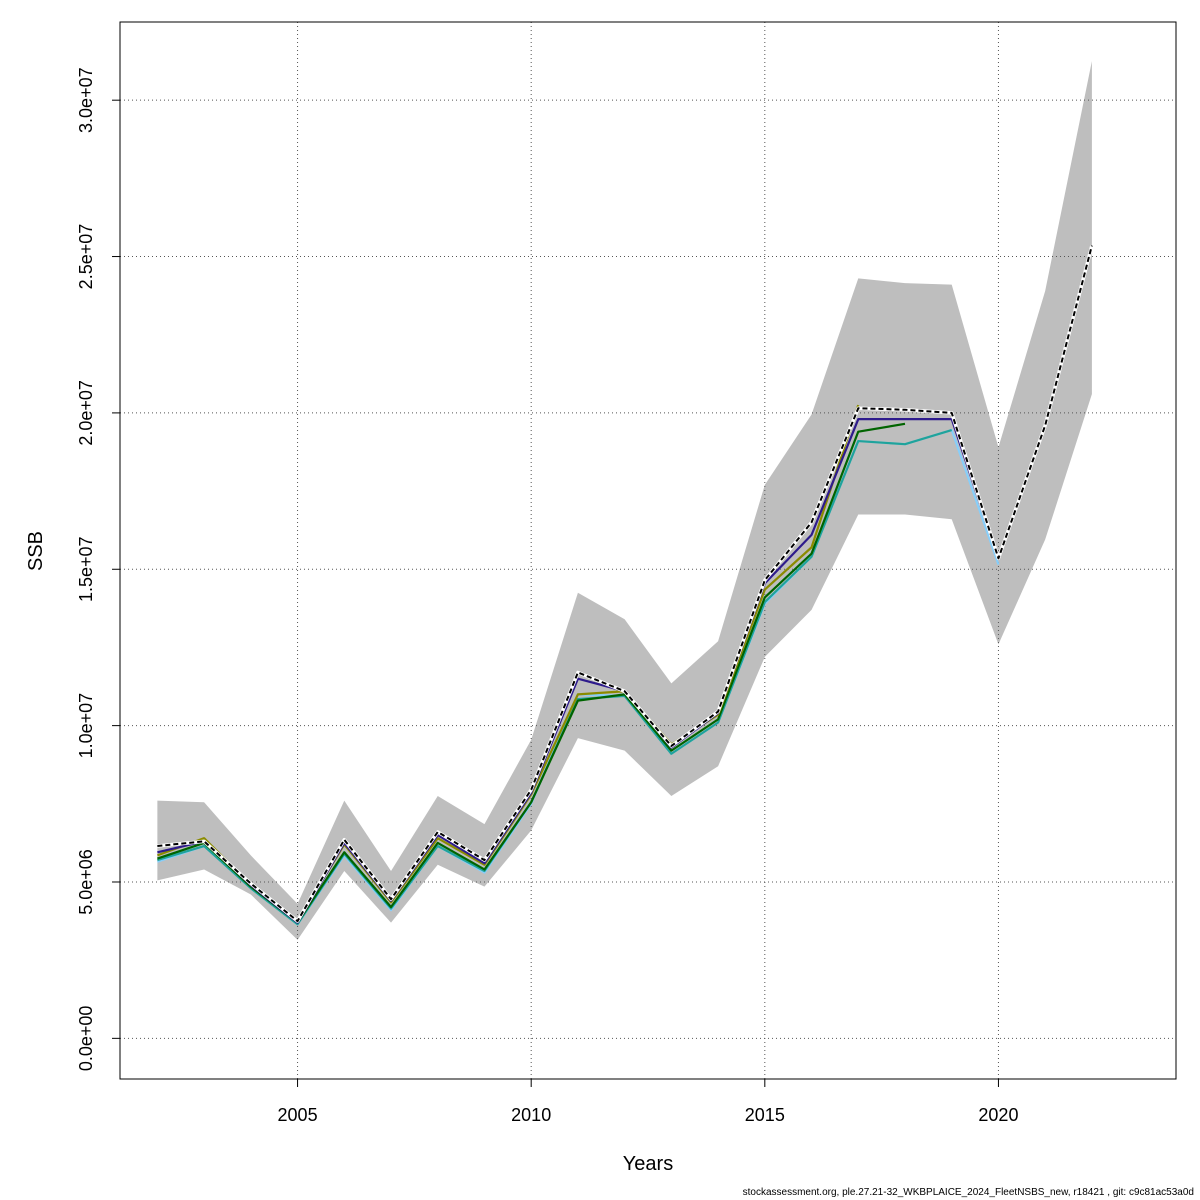 The width and height of the screenshot is (1200, 1200). What do you see at coordinates (531, 1115) in the screenshot?
I see `x-tick-label: 2010` at bounding box center [531, 1115].